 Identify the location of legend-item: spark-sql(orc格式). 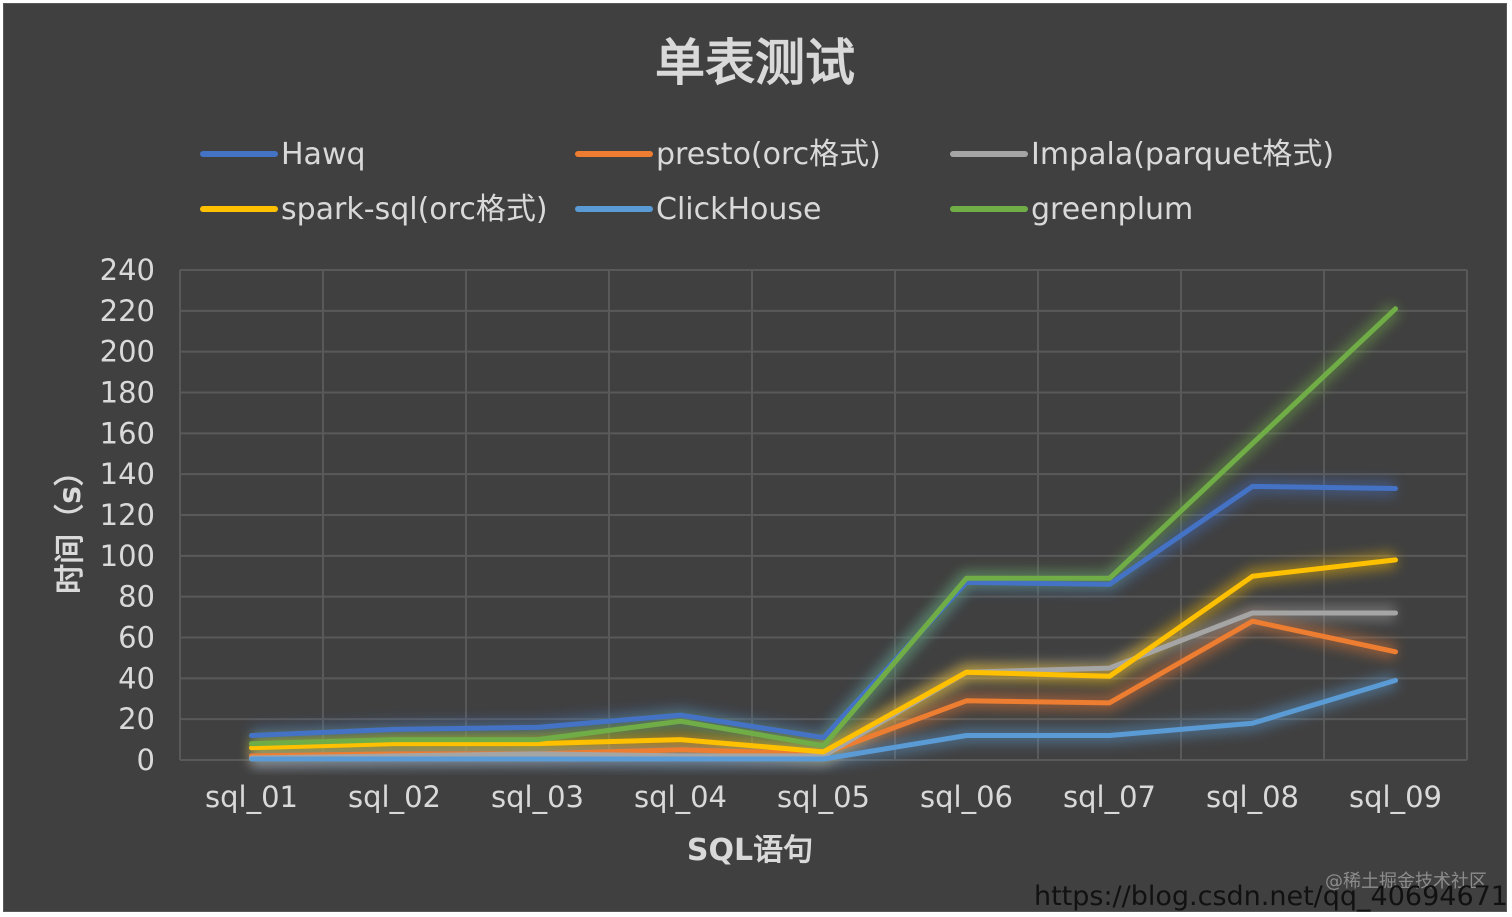
(374, 209).